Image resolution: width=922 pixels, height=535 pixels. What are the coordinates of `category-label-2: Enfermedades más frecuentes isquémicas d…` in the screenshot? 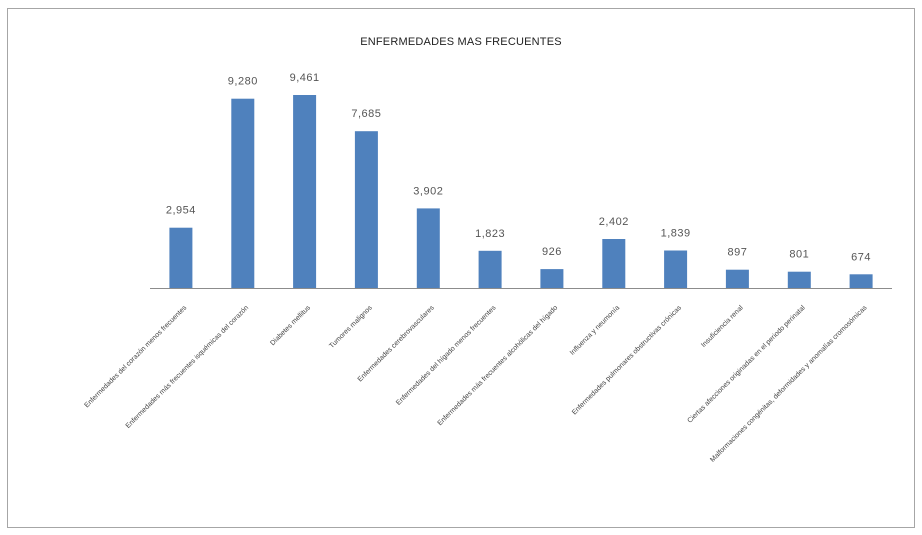 It's located at (188, 367).